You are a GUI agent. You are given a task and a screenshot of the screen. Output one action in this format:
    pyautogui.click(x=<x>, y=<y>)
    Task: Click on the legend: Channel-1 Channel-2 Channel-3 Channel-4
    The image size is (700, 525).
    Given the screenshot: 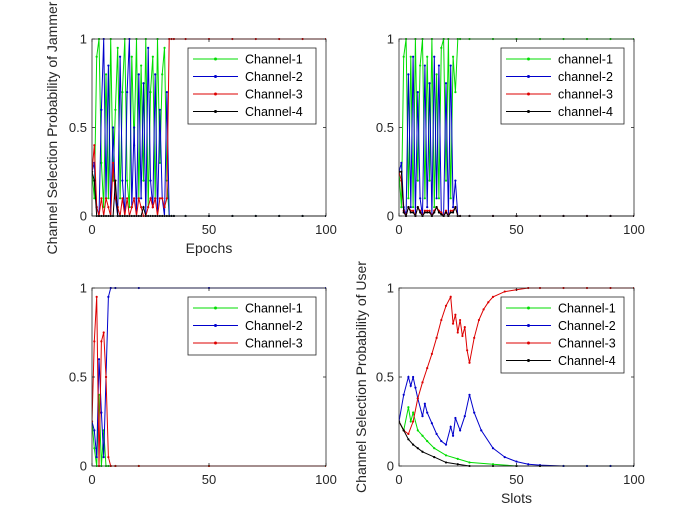 What is the action you would take?
    pyautogui.click(x=252, y=86)
    